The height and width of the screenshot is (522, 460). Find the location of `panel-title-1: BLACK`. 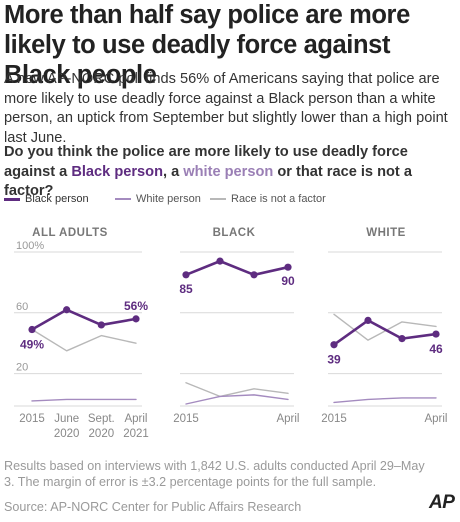

panel-title-1: BLACK is located at coordinates (234, 233).